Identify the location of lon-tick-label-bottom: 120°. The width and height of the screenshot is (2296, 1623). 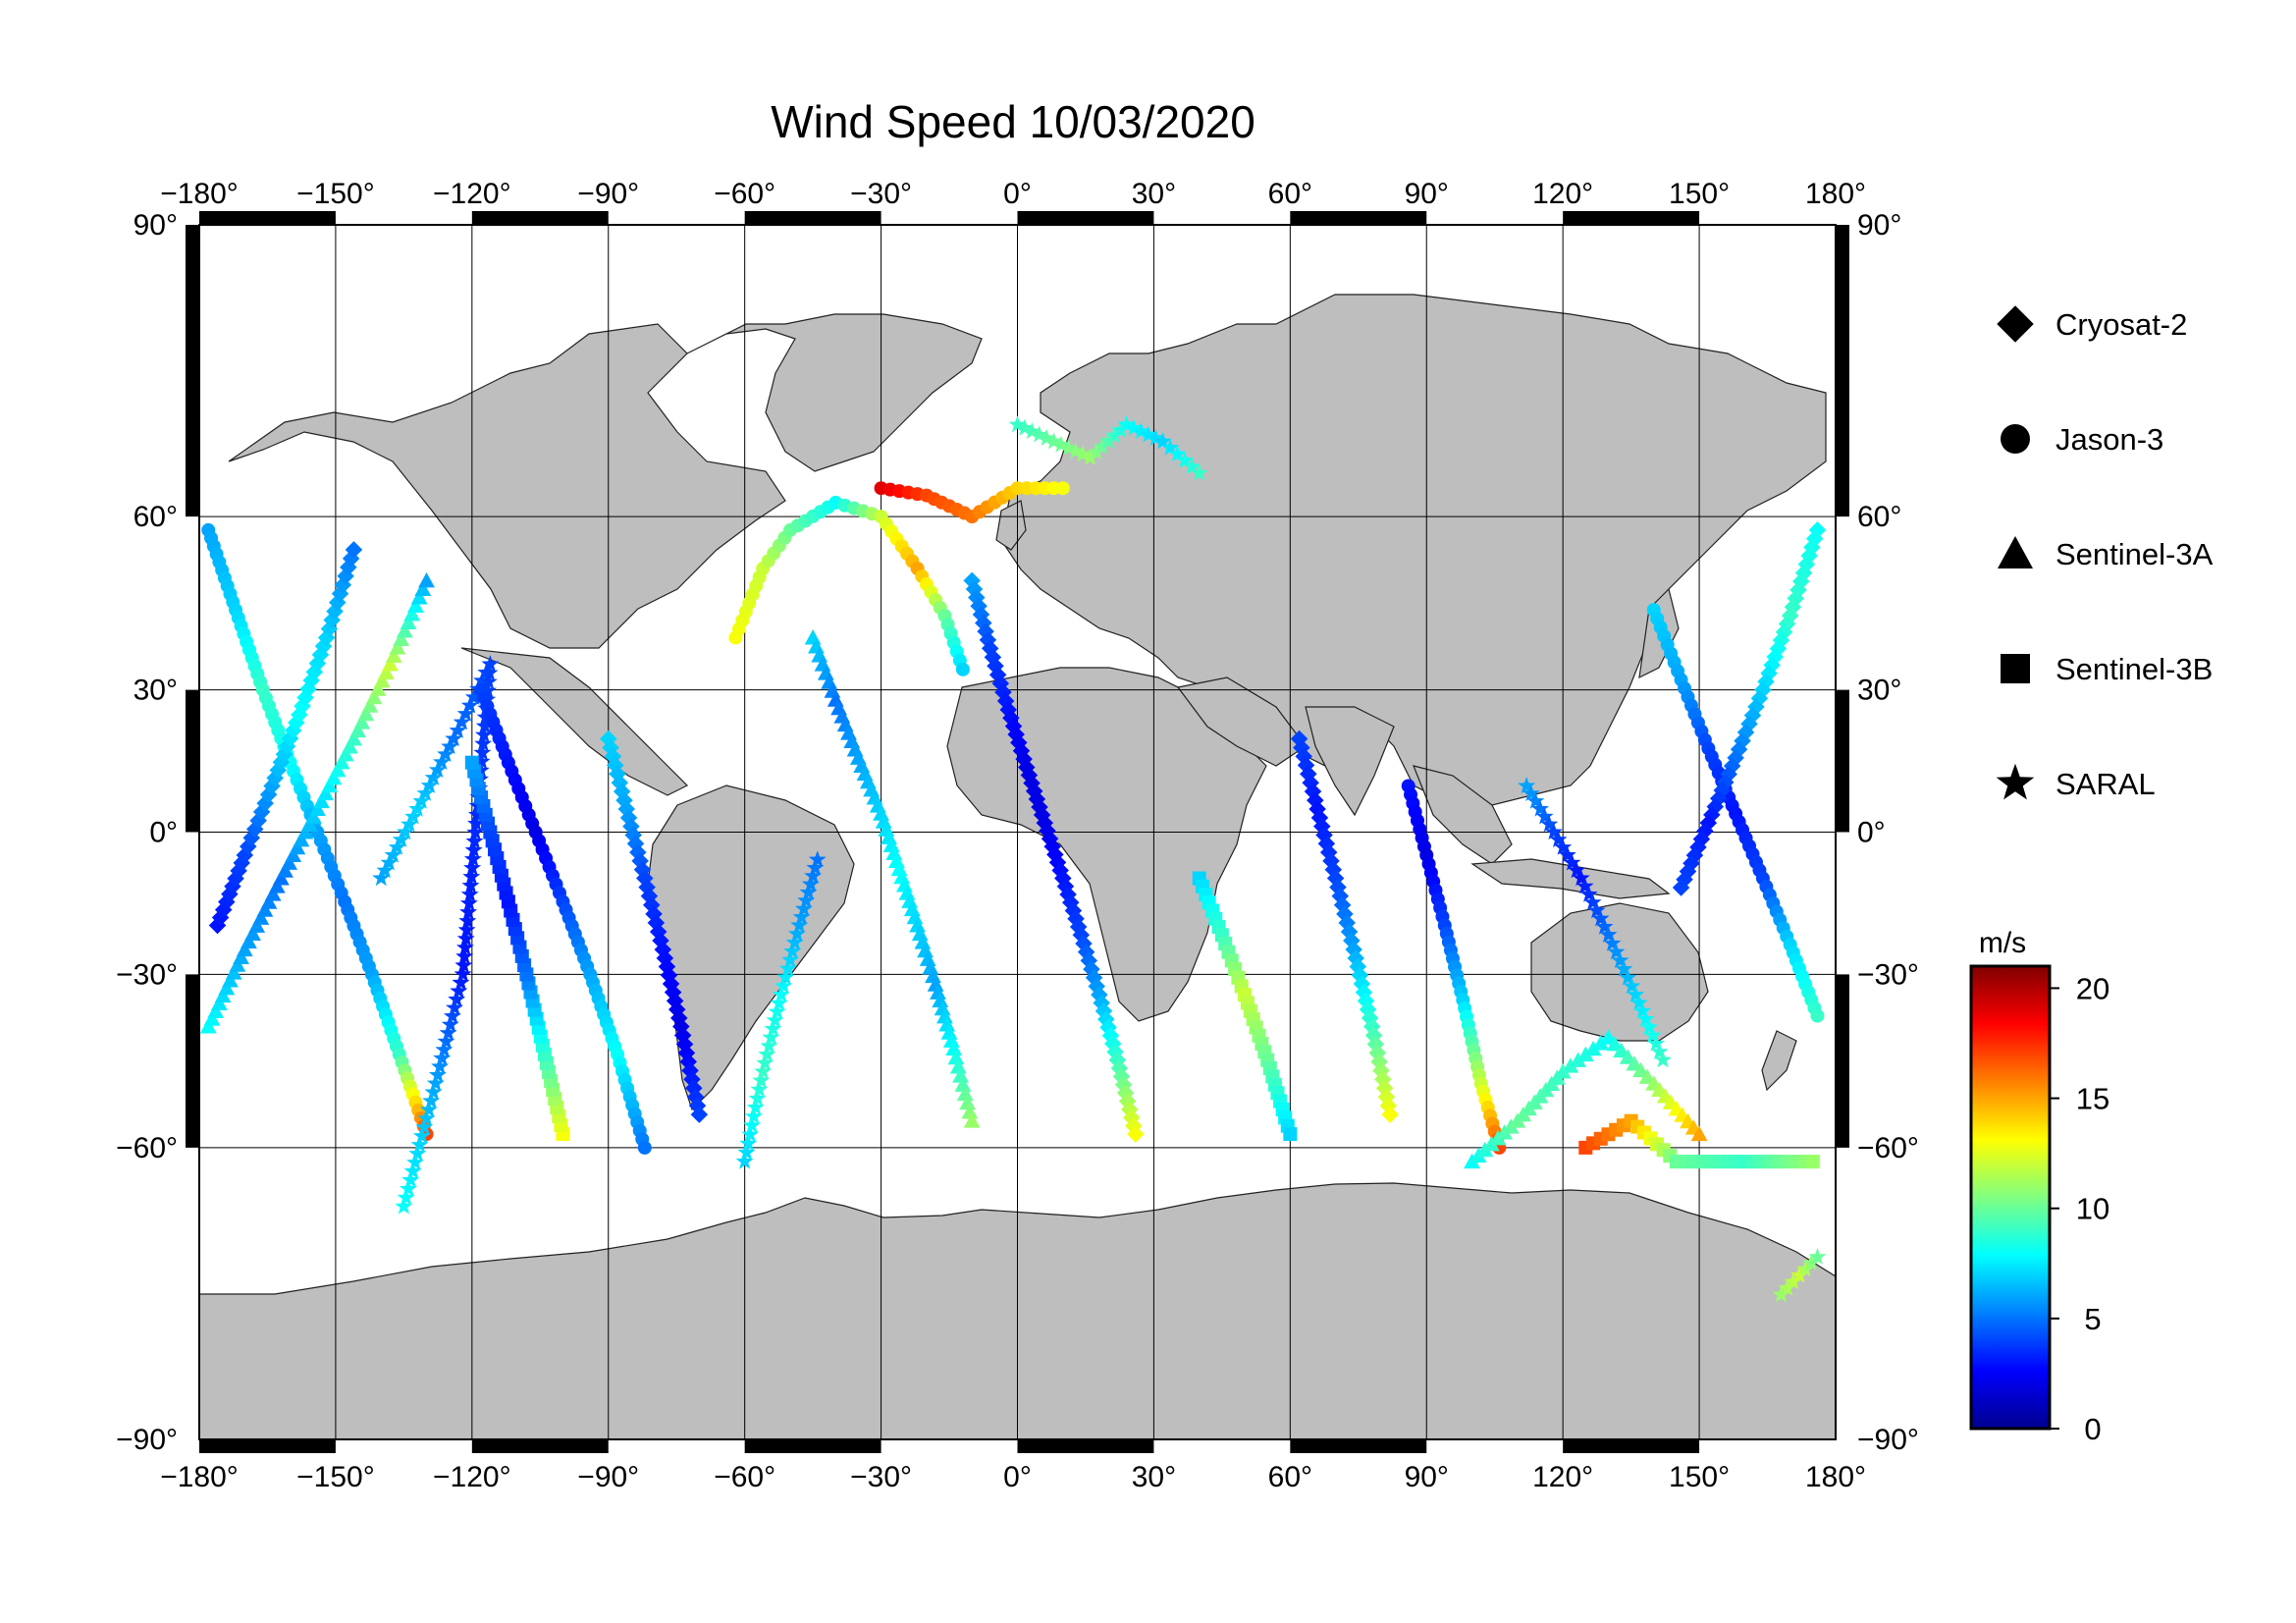
(1563, 1477).